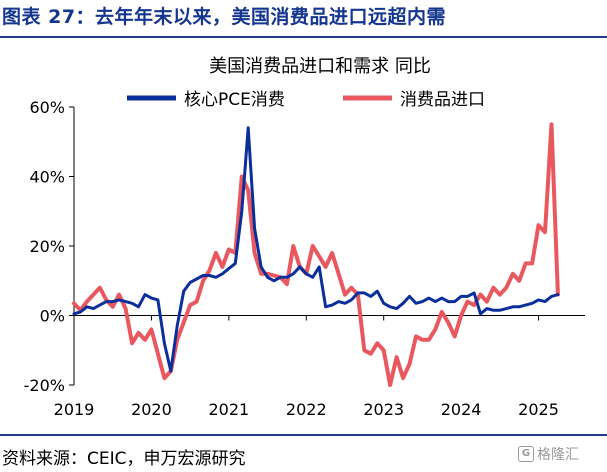 This screenshot has height=472, width=607. Describe the element at coordinates (47, 107) in the screenshot. I see `y-tick-label: 60%` at that location.